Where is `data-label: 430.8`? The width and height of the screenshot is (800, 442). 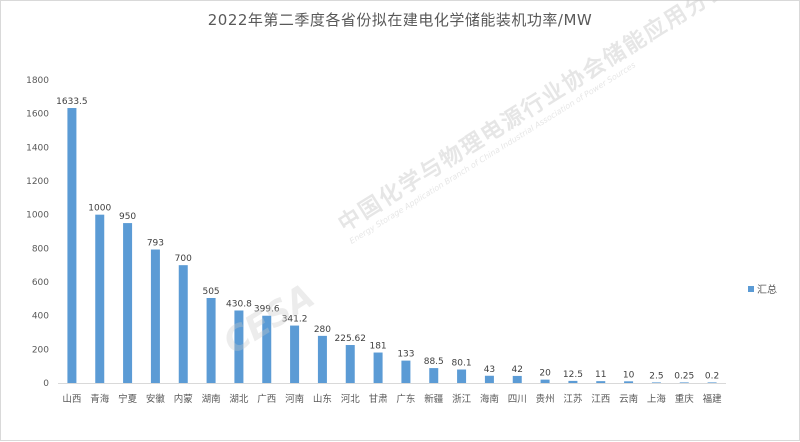 data-label: 430.8 is located at coordinates (239, 304).